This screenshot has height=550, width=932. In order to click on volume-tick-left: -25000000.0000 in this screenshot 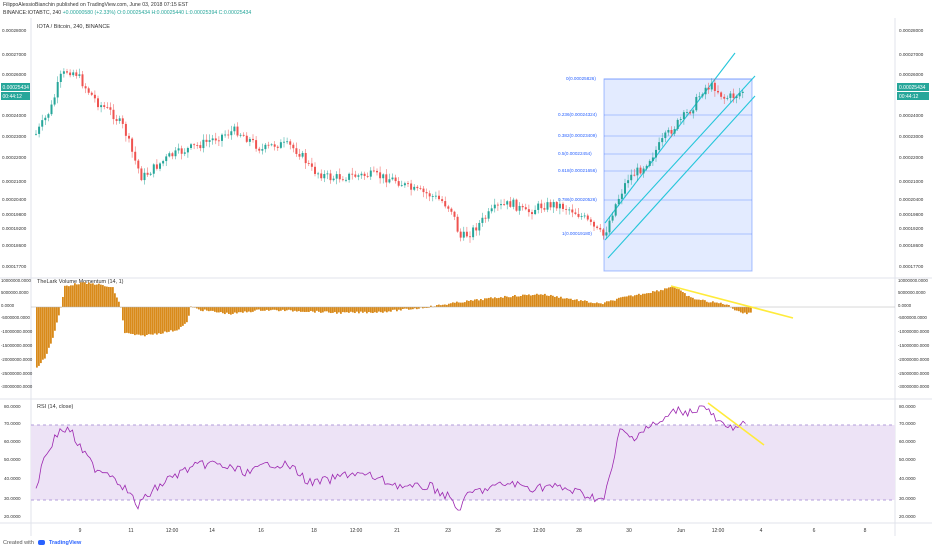, I will do `click(17, 373)`.